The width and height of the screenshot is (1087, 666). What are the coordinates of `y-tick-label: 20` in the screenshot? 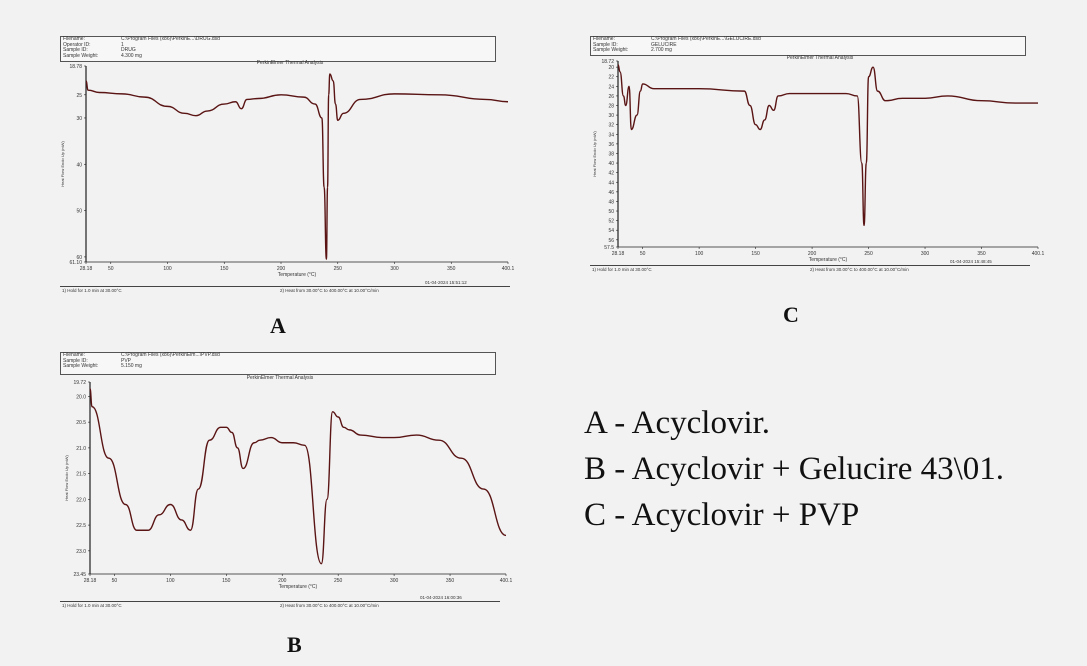 It's located at (611, 68).